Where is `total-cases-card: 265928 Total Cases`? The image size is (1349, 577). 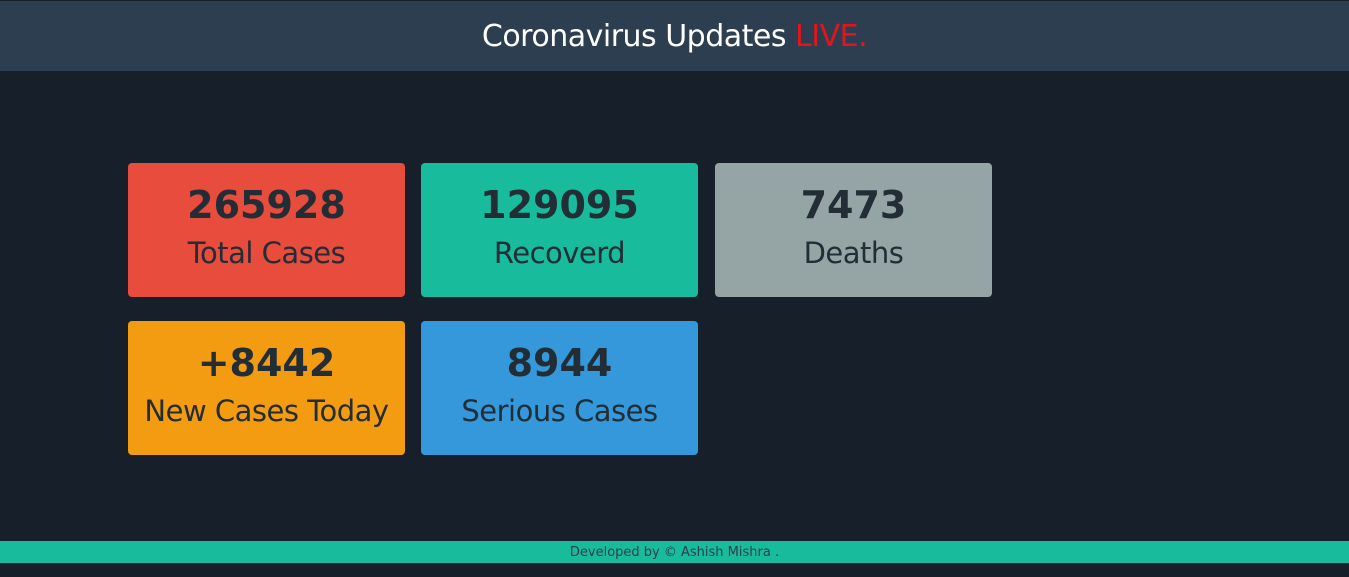
total-cases-card: 265928 Total Cases is located at coordinates (266, 230).